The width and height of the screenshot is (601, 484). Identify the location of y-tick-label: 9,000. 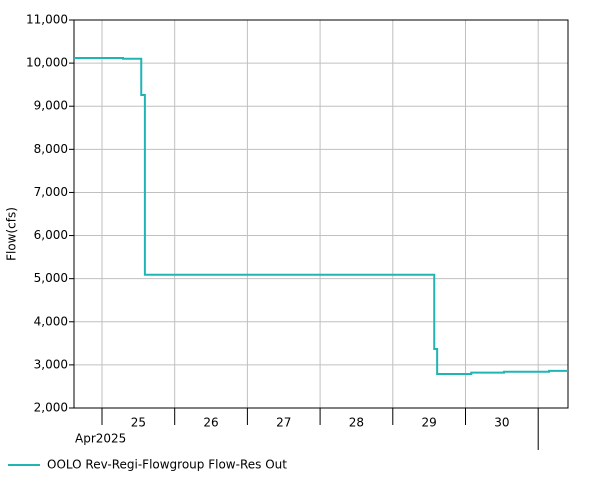
(51, 106).